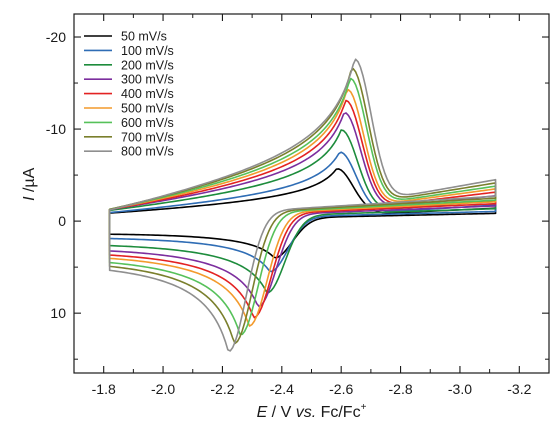 Image resolution: width=553 pixels, height=428 pixels. I want to click on y-tick-label: -10, so click(56, 129).